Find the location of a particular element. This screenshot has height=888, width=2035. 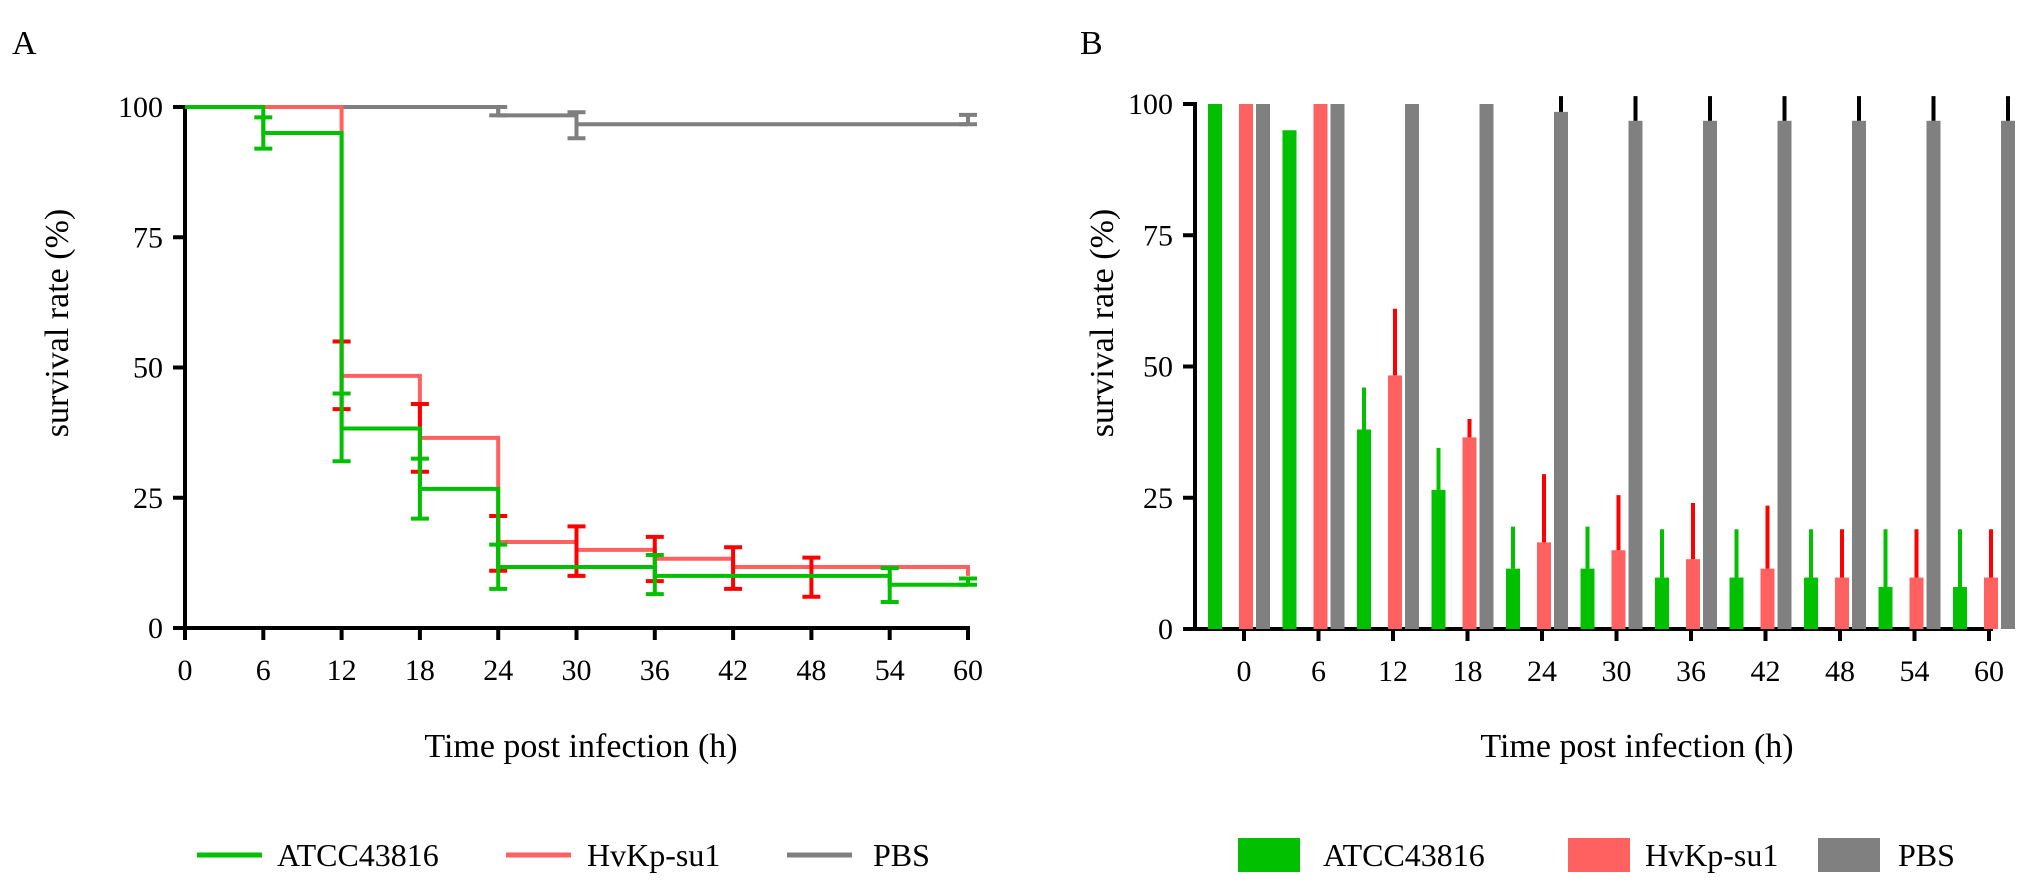

legend-a-label-atcc43816: ATCC43816 is located at coordinates (358, 855).